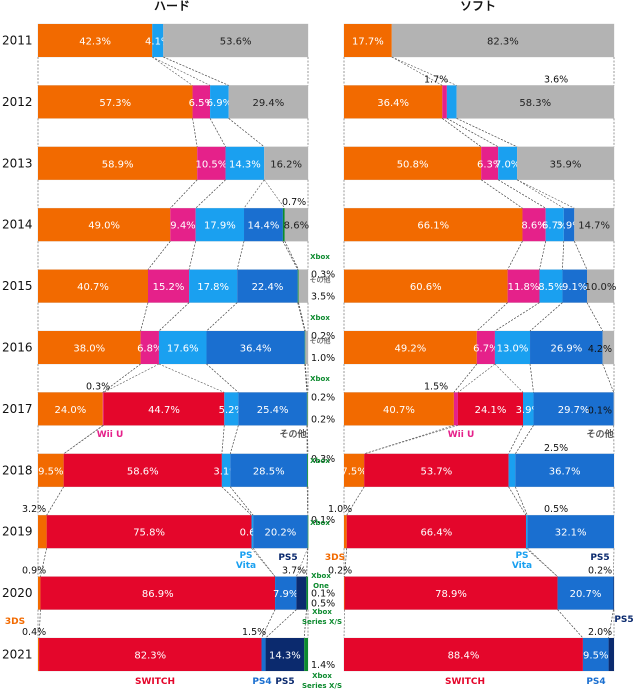 Image resolution: width=638 pixels, height=690 pixels. I want to click on bar-2015-3ds, so click(426, 286).